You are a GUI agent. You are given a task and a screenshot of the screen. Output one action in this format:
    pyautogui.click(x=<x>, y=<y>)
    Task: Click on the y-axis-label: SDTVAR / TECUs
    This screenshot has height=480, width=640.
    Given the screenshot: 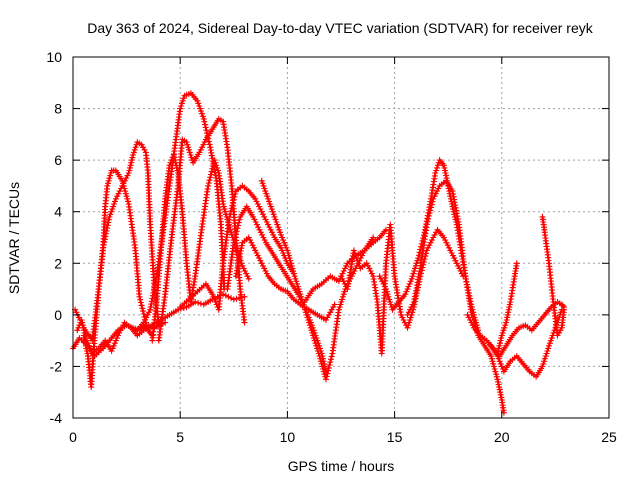 What is the action you would take?
    pyautogui.click(x=14, y=238)
    